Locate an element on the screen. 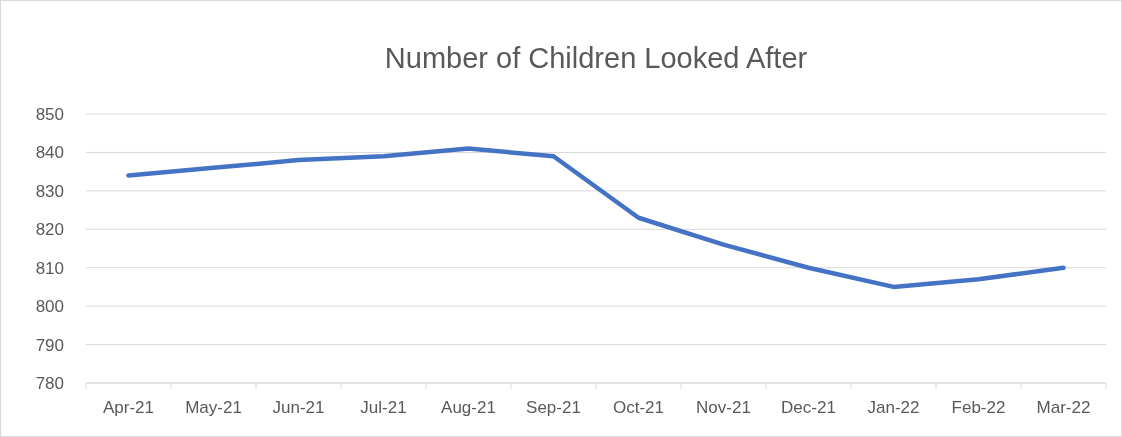 The height and width of the screenshot is (437, 1122). x-tick-label: Sep-21 is located at coordinates (553, 407).